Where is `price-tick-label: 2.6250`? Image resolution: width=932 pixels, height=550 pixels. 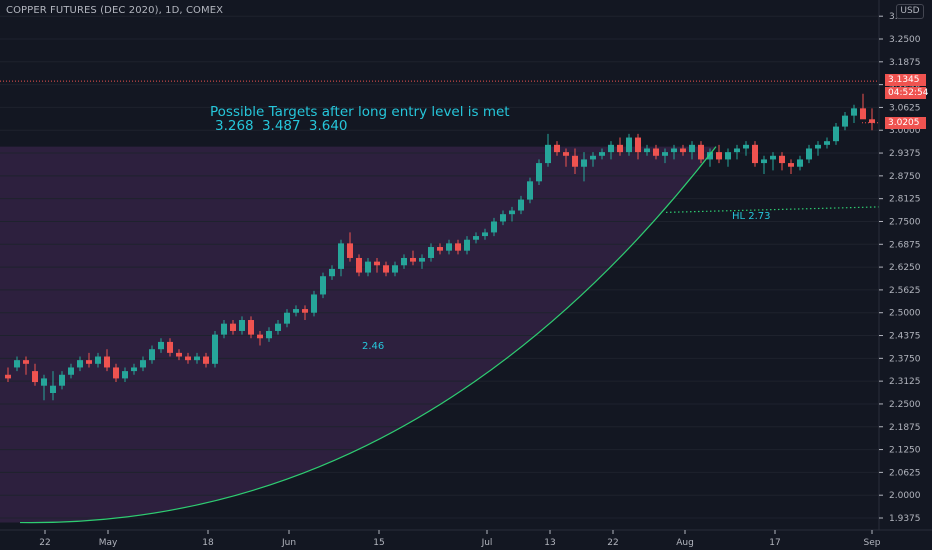
price-tick-label: 2.6250 is located at coordinates (905, 268).